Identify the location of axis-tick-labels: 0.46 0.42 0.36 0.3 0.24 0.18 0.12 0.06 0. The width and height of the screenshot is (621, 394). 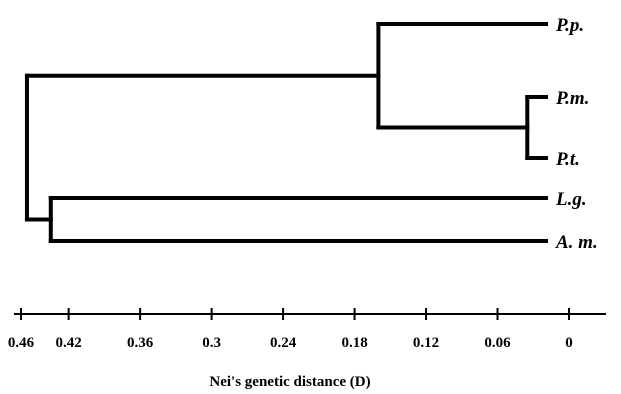
(290, 343).